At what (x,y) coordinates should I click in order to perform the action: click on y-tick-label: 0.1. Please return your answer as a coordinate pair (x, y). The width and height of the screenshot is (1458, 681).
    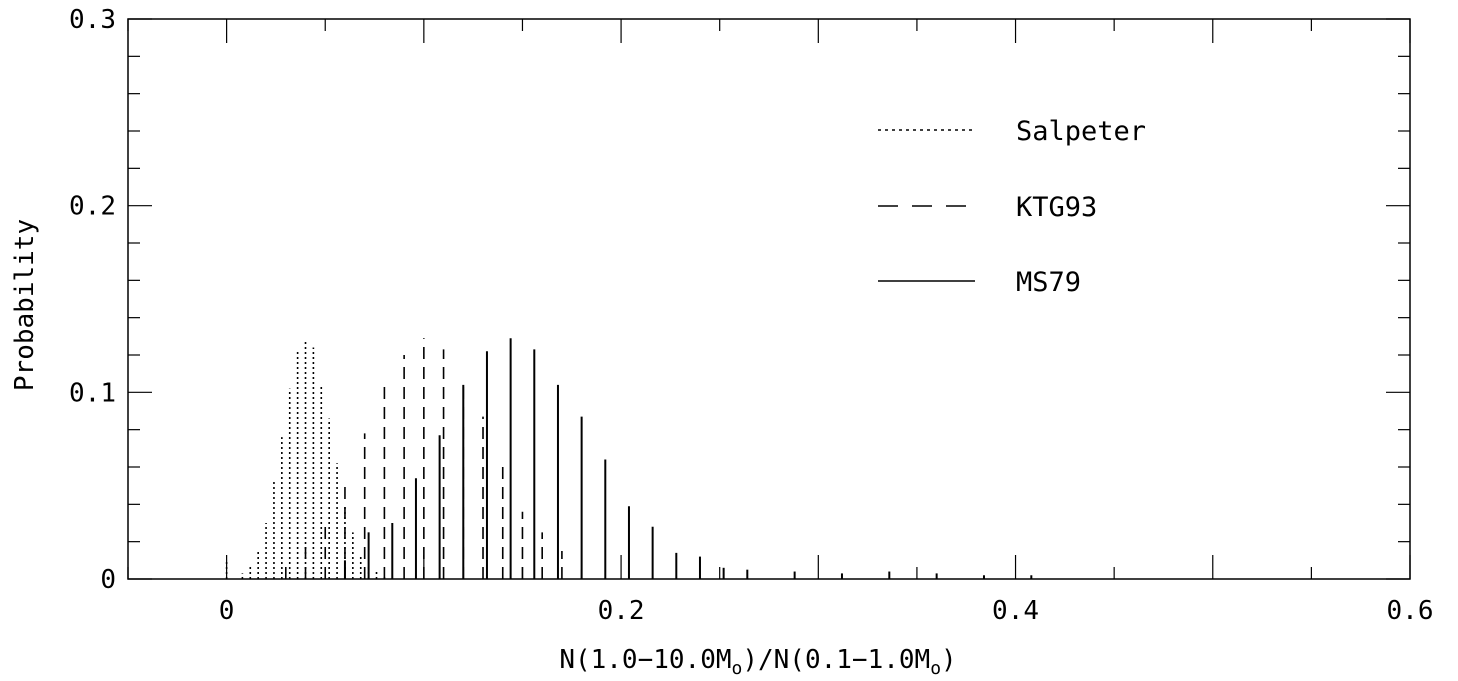
    Looking at the image, I should click on (92, 393).